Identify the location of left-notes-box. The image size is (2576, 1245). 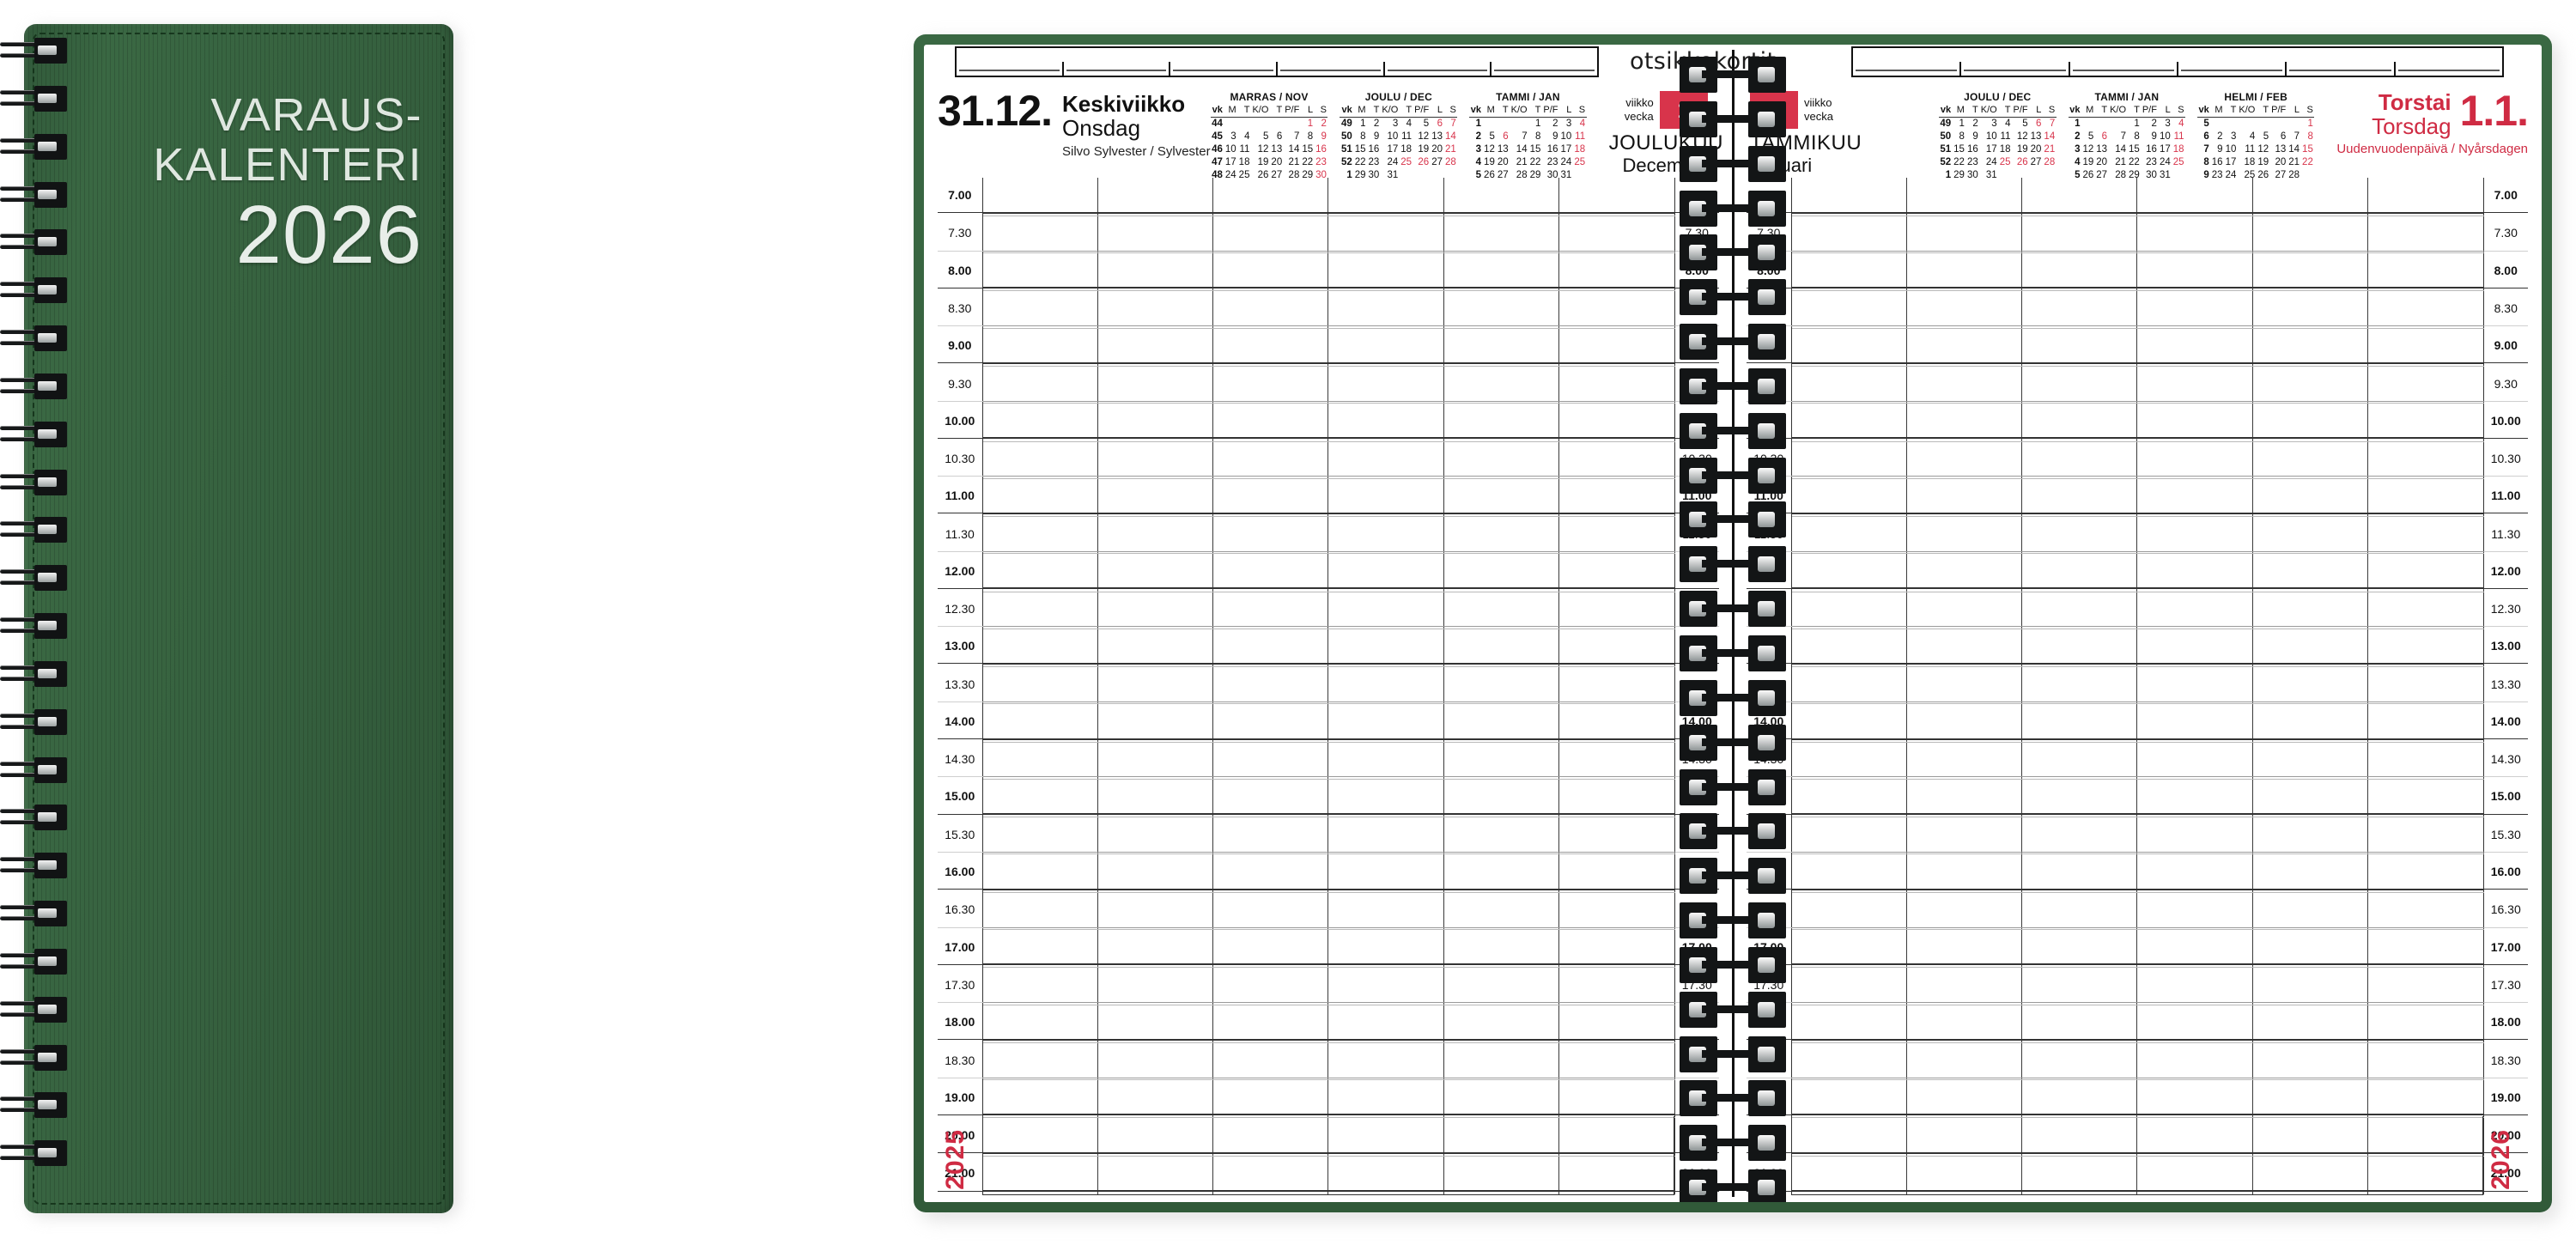
(1328, 1156).